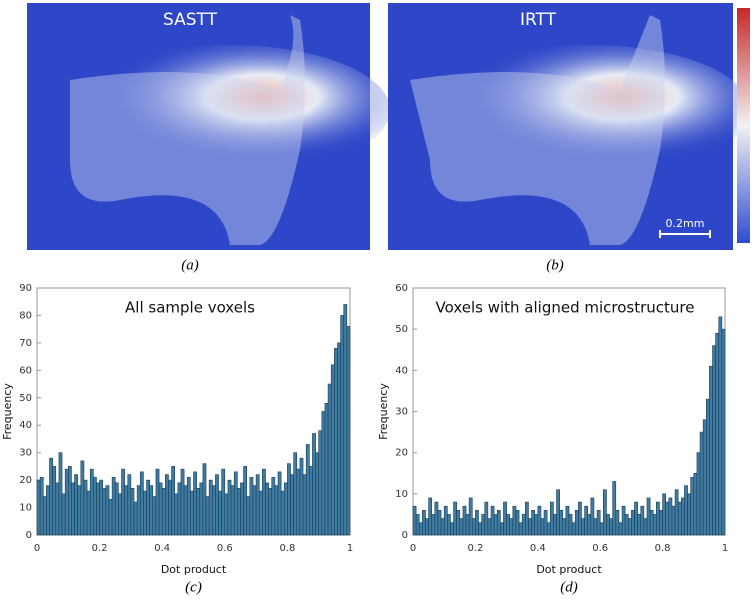 The image size is (756, 602). Describe the element at coordinates (193, 587) in the screenshot. I see `caption: (c)` at that location.